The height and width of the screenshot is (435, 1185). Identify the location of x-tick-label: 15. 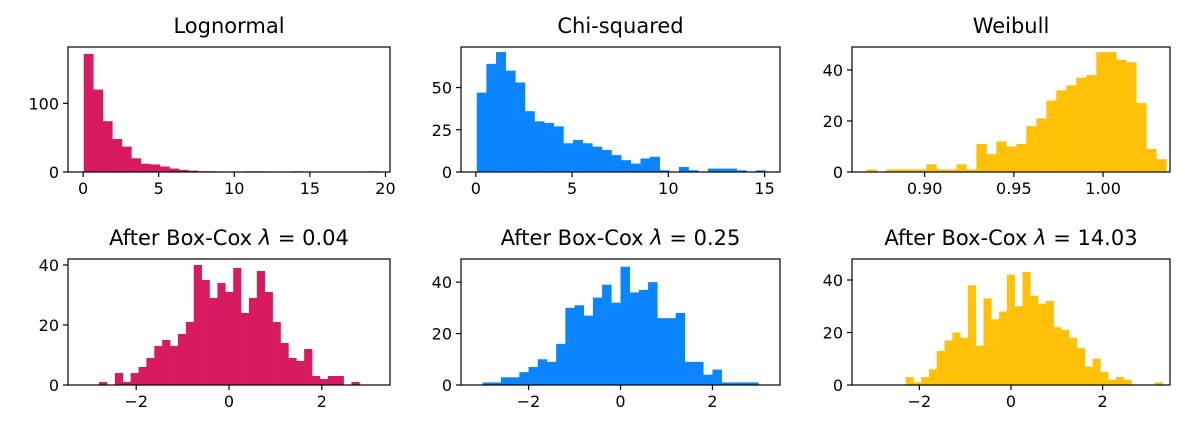
(310, 188).